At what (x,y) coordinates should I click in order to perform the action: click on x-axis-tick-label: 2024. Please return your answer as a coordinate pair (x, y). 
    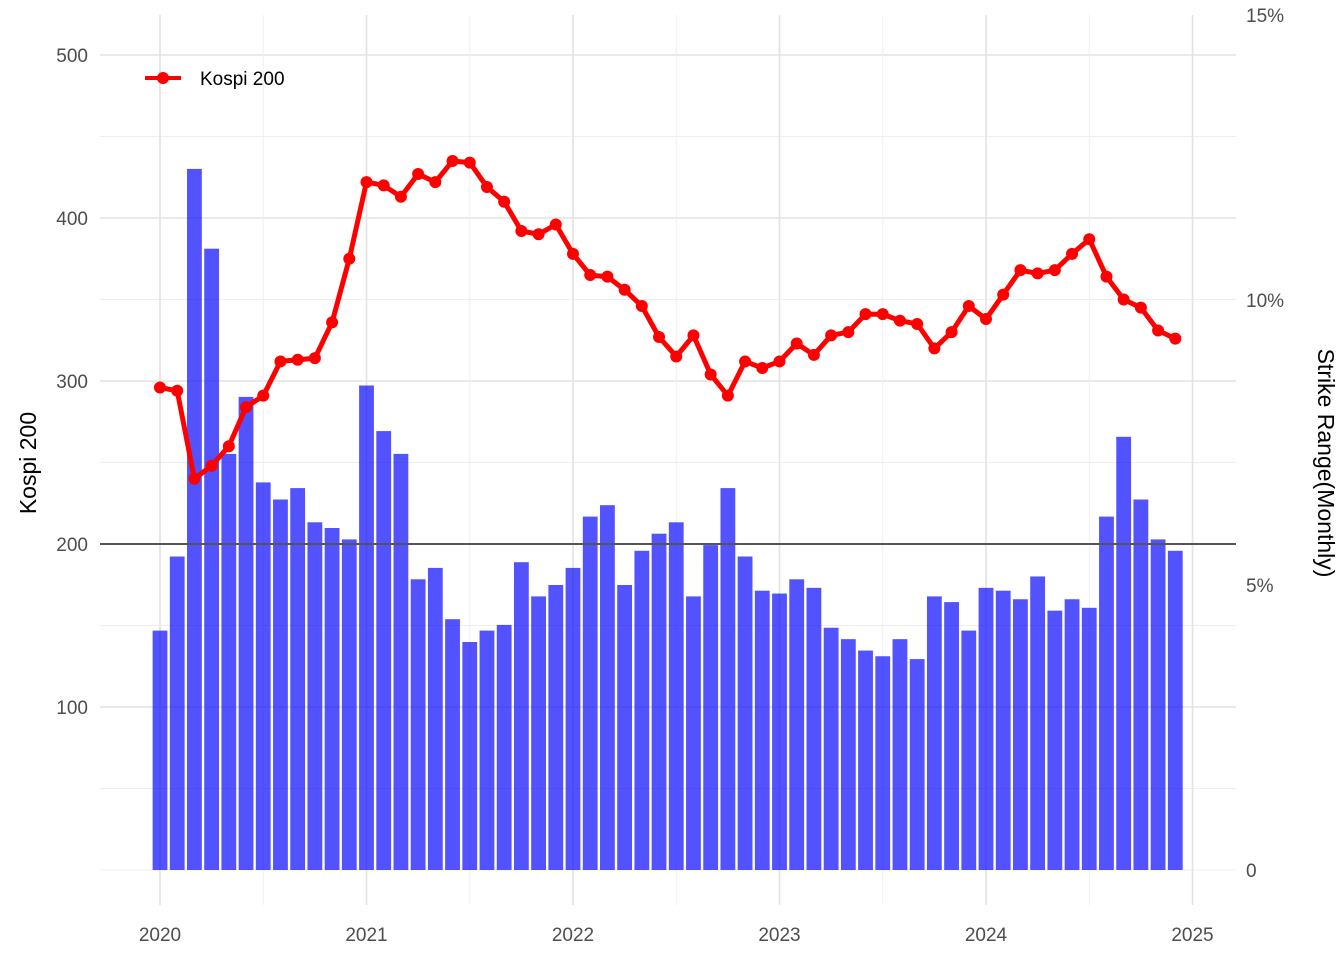
    Looking at the image, I should click on (986, 935).